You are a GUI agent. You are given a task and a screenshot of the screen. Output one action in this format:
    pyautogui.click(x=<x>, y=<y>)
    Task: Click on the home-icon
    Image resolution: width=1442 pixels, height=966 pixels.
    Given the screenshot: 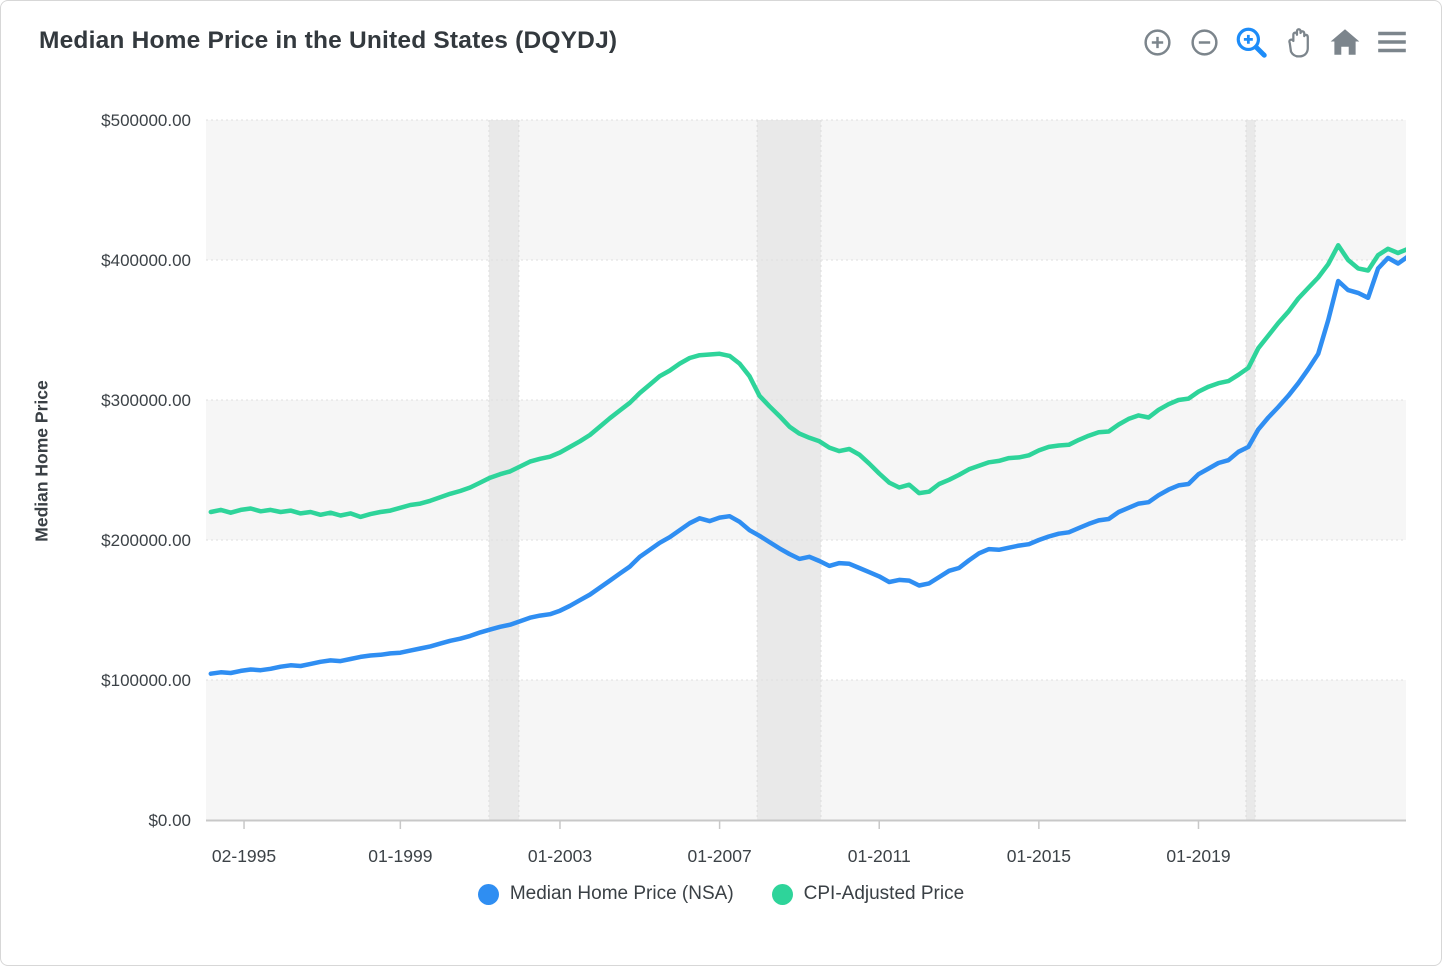 What is the action you would take?
    pyautogui.click(x=1345, y=42)
    